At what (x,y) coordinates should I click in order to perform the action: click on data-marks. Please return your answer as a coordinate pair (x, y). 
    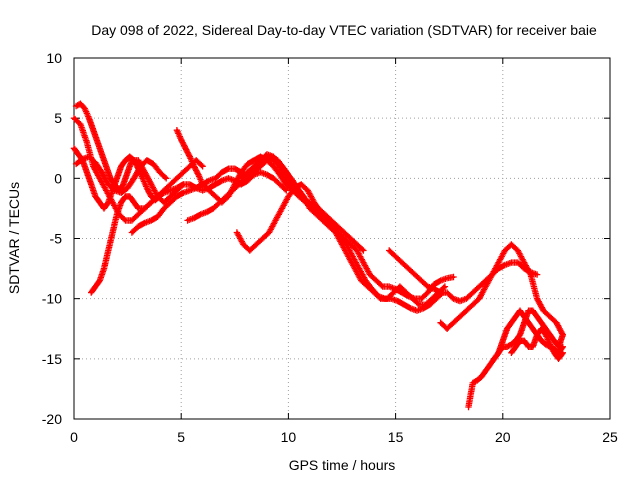
    Looking at the image, I should click on (501, 289).